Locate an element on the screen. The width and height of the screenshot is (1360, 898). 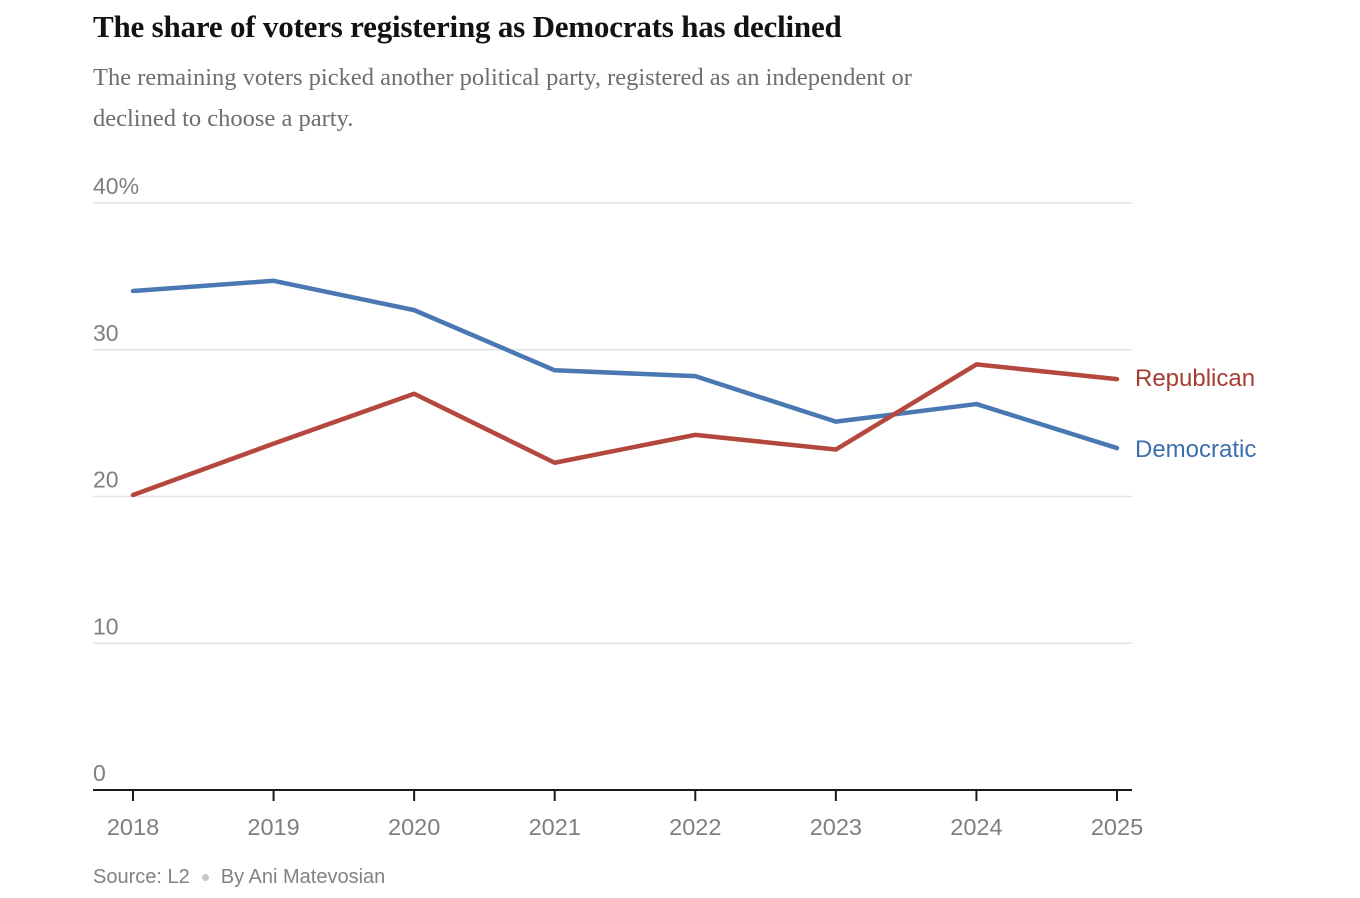
legend-label-democratic: Democratic is located at coordinates (1196, 449).